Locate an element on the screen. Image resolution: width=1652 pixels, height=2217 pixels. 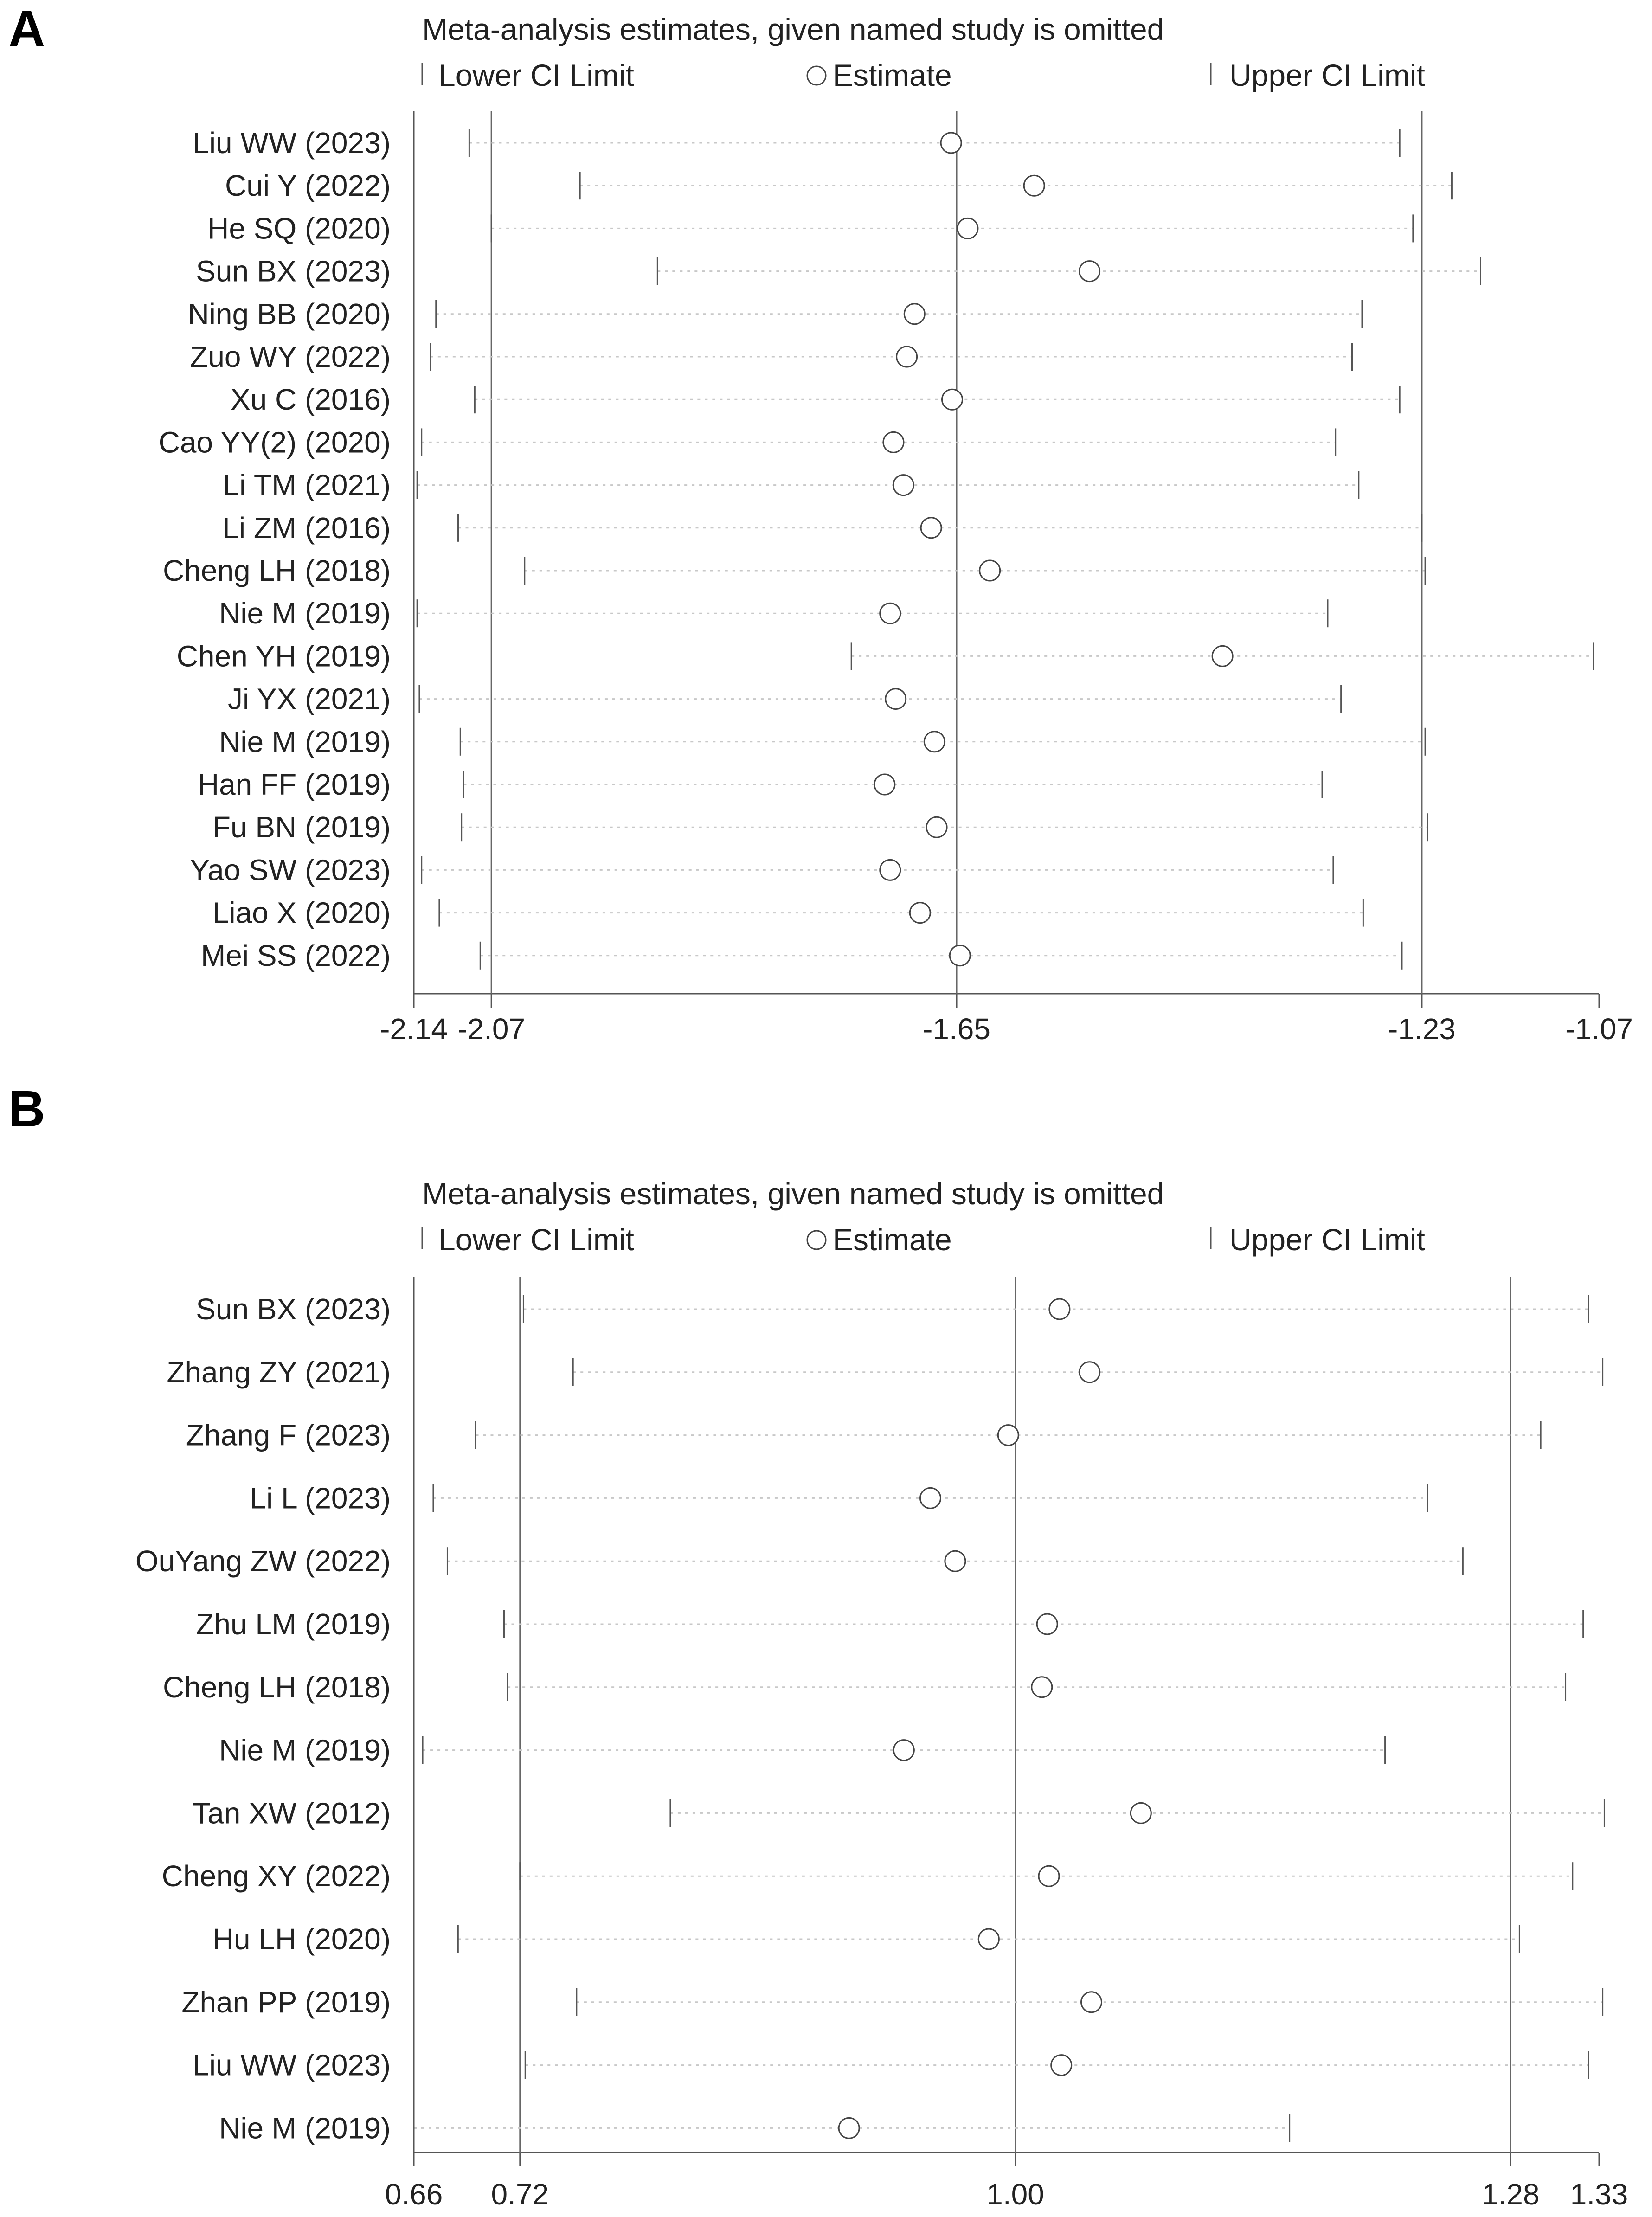
panel-a-study-label-16: Han FF (2019) is located at coordinates (295, 784).